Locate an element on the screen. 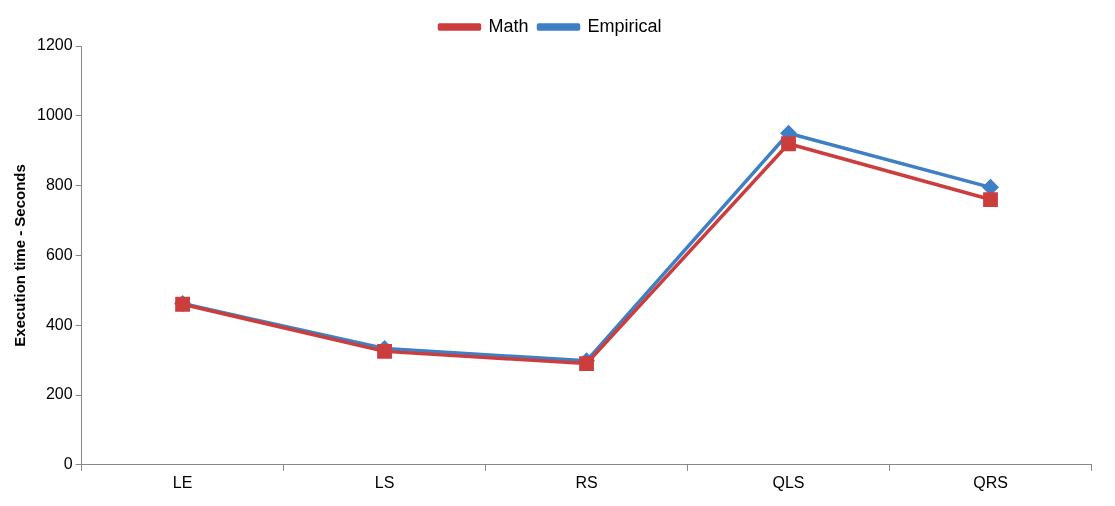 This screenshot has height=506, width=1115. x-tick-label: RS is located at coordinates (586, 482).